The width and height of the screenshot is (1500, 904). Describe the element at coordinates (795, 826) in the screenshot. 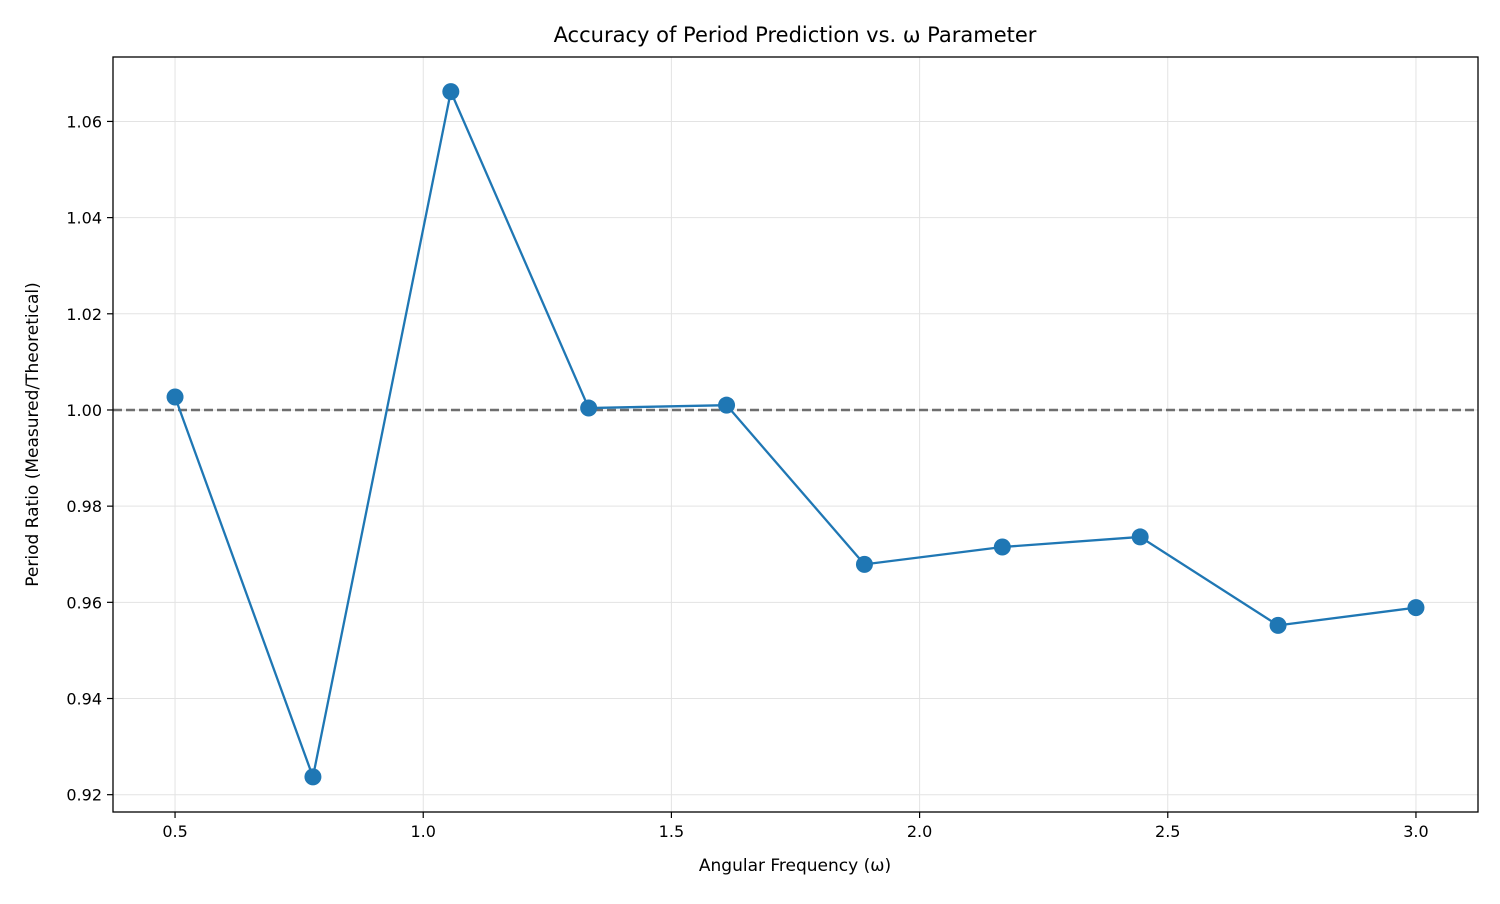

I see `x-axis-ticks: 0.5 1.0 1.5 2.0 2.5 3.0` at that location.